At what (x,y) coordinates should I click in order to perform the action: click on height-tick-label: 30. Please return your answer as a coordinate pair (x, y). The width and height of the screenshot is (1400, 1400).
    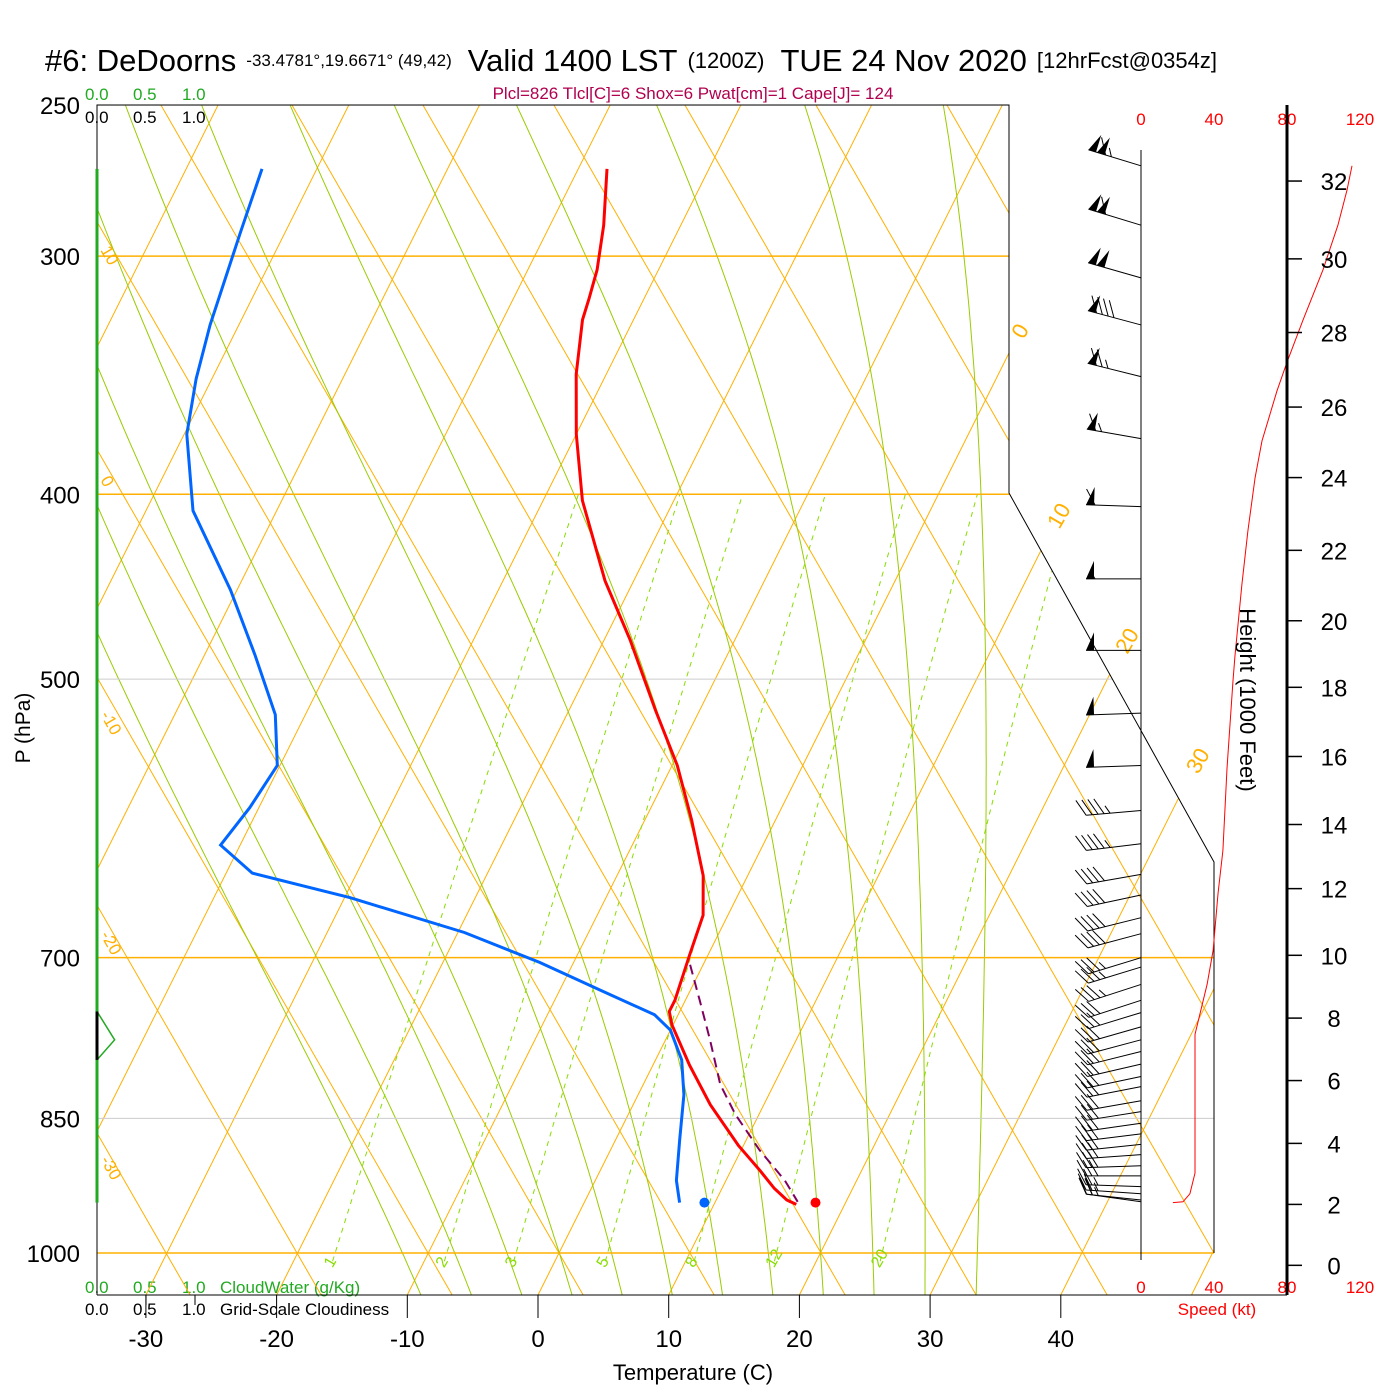
    Looking at the image, I should click on (1334, 260).